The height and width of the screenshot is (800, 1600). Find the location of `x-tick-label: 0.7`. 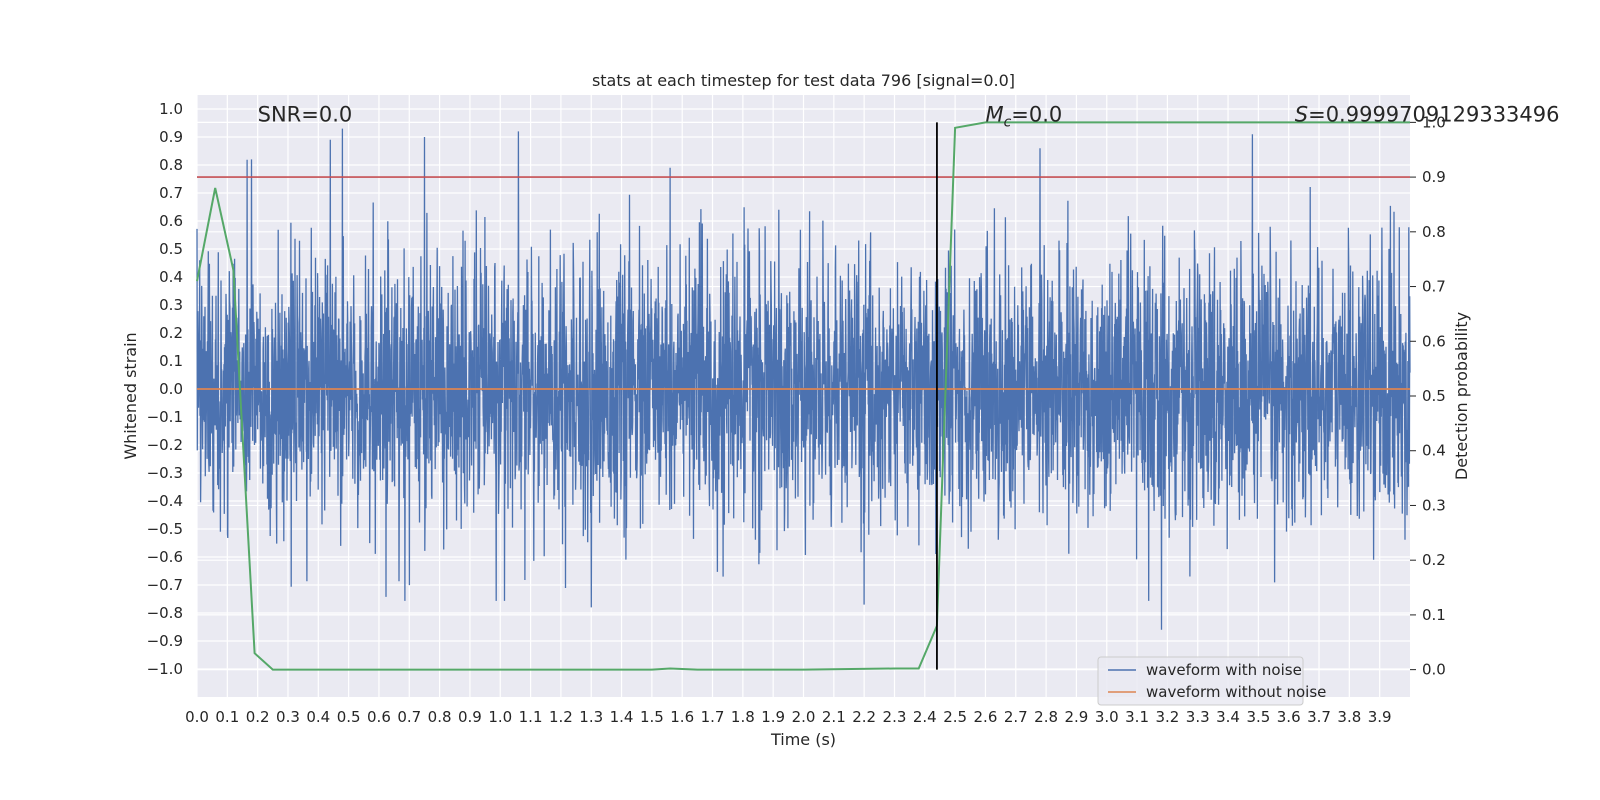

x-tick-label: 0.7 is located at coordinates (409, 717).